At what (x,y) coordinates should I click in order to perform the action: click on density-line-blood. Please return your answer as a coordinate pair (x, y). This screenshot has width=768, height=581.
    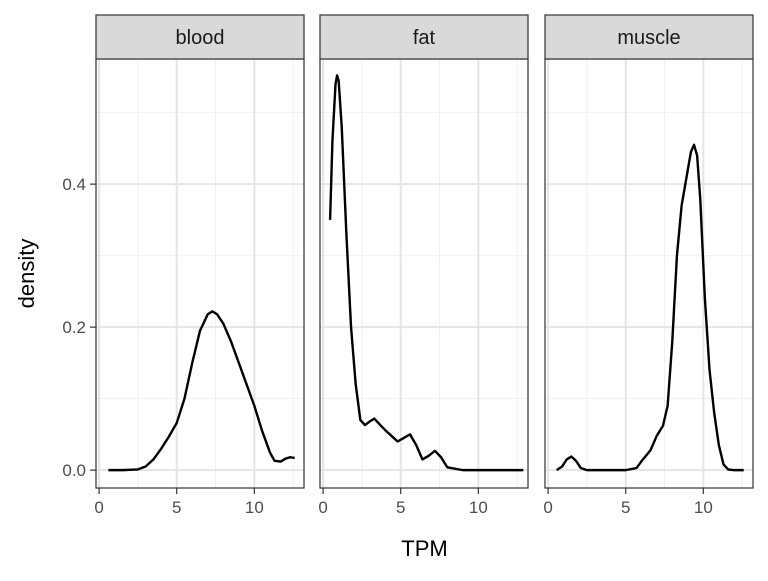
    Looking at the image, I should click on (201, 391).